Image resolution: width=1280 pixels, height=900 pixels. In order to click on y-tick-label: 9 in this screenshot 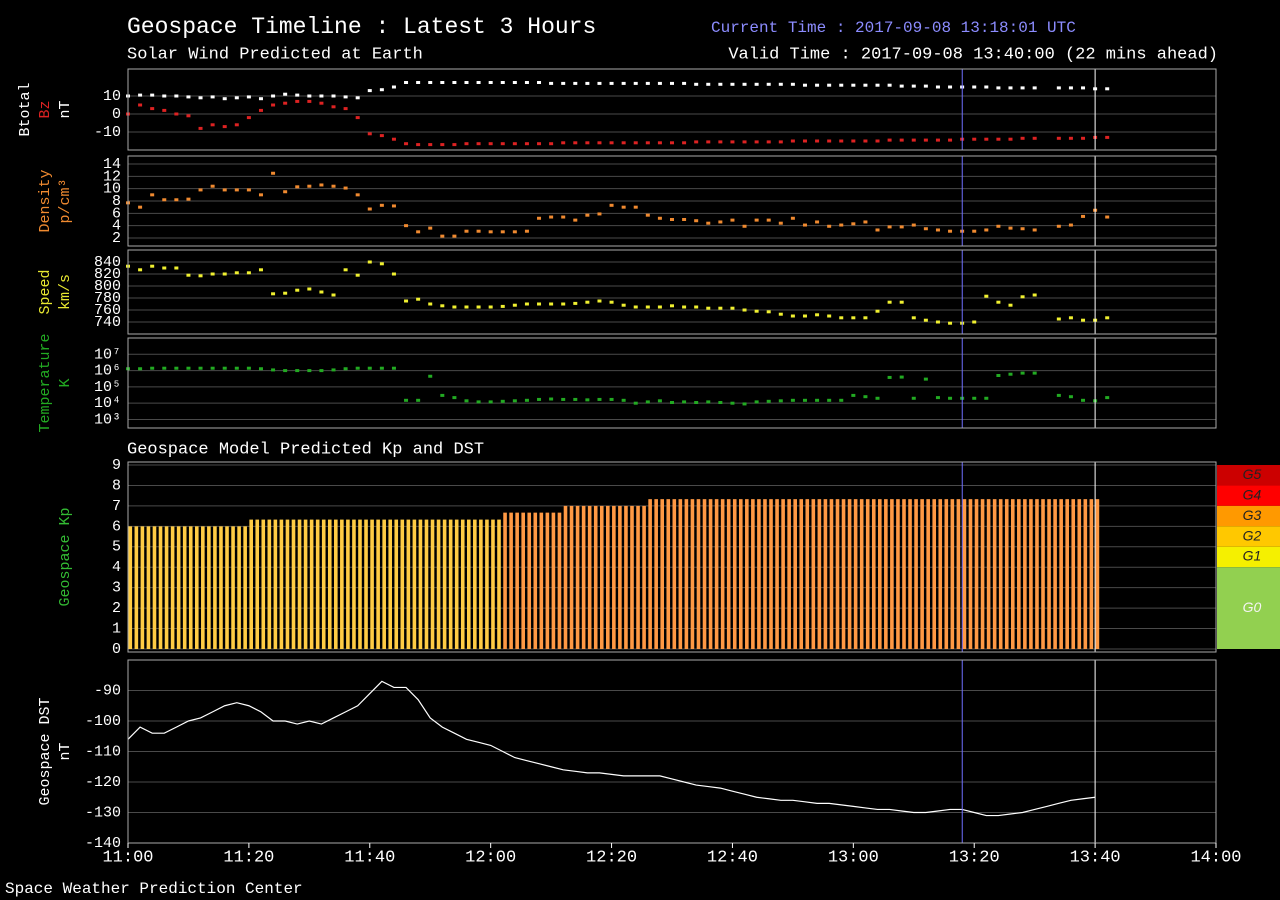, I will do `click(116, 465)`.